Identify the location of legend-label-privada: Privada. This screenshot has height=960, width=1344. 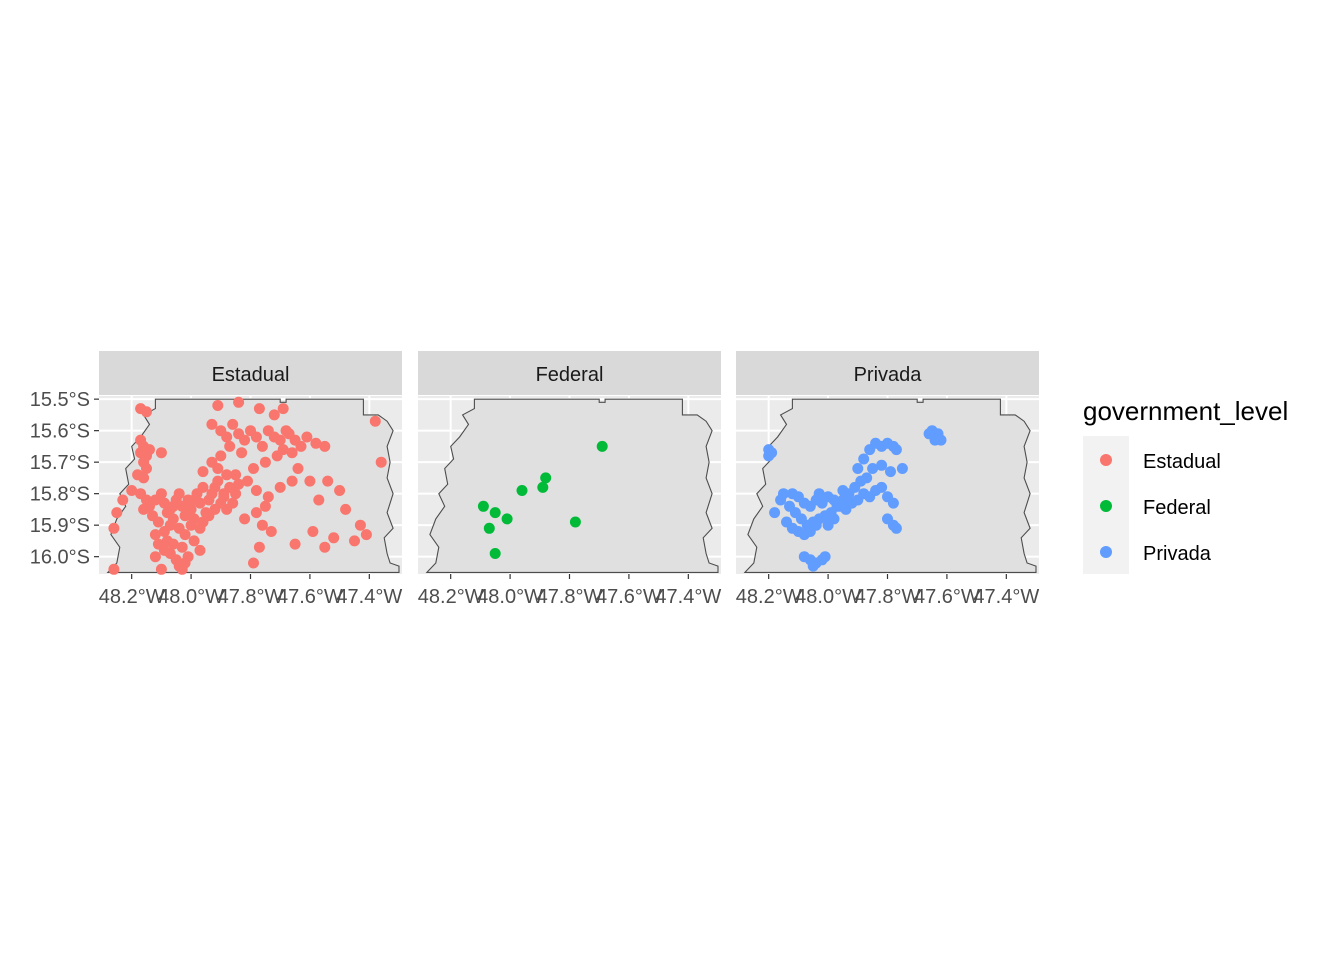
(1177, 554).